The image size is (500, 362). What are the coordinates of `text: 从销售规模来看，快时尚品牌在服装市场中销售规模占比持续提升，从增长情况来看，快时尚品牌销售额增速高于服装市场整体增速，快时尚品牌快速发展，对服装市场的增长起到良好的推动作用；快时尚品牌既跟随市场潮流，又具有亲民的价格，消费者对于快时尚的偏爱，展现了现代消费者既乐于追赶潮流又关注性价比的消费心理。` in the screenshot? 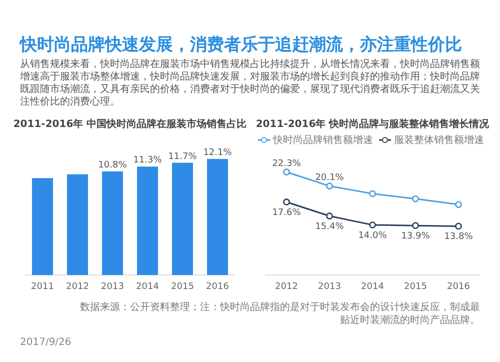 It's located at (249, 83).